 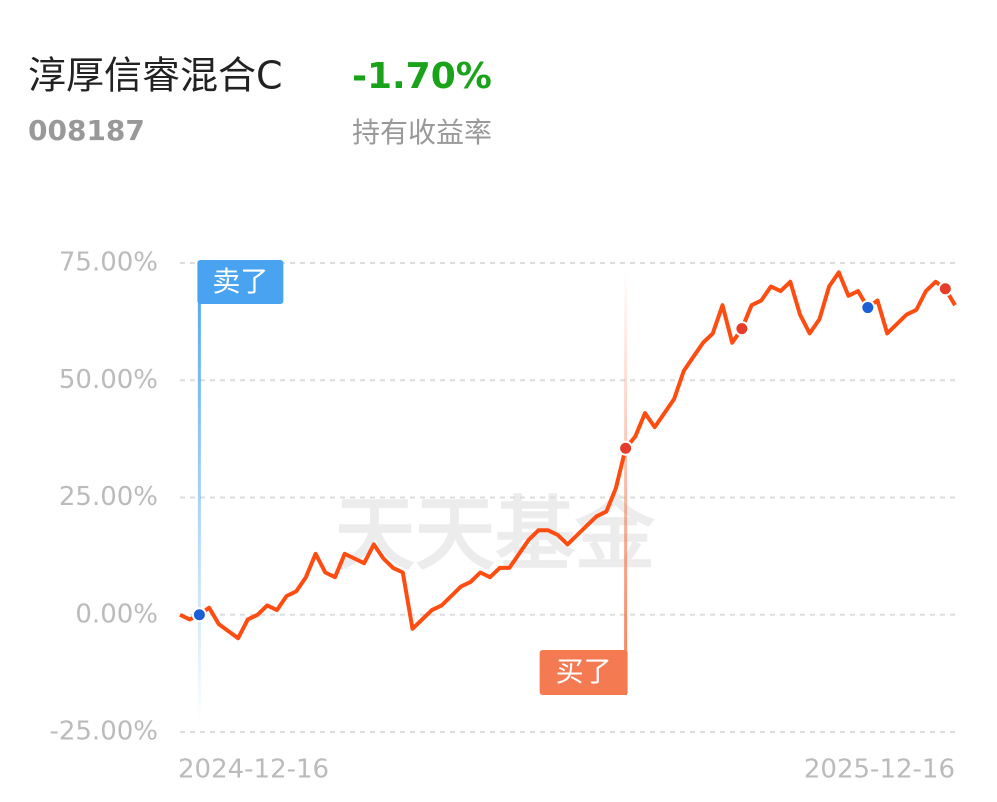 What do you see at coordinates (199, 492) in the screenshot?
I see `sell-line` at bounding box center [199, 492].